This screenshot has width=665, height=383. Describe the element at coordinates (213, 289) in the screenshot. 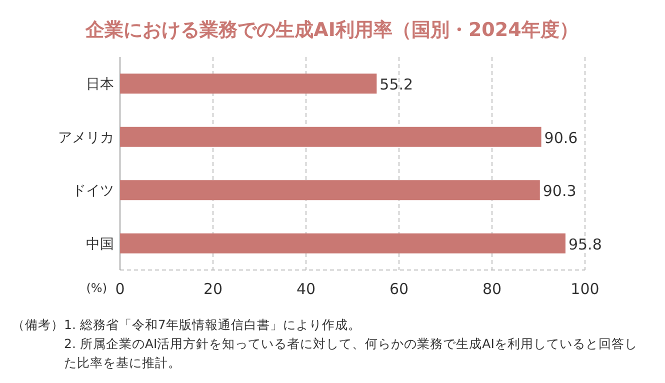

I see `x-tick-label: 20` at that location.